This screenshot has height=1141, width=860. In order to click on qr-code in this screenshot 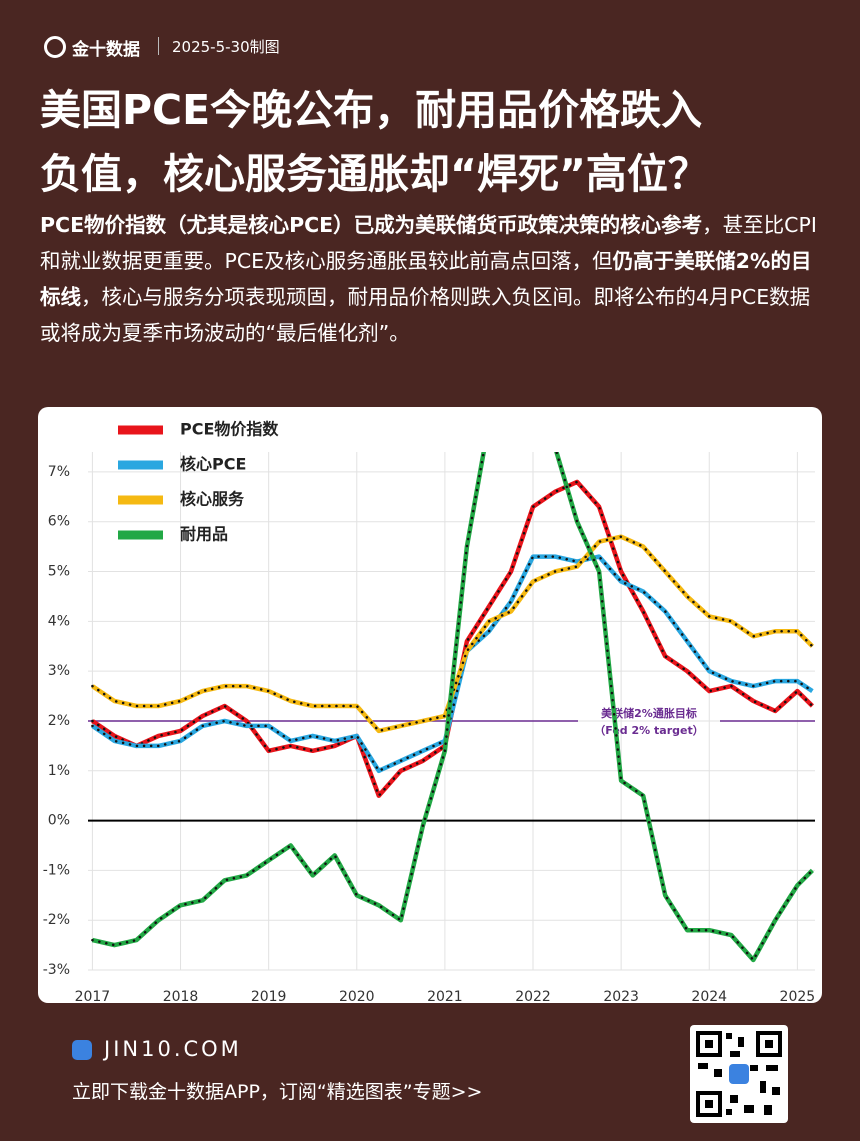, I will do `click(739, 1074)`.